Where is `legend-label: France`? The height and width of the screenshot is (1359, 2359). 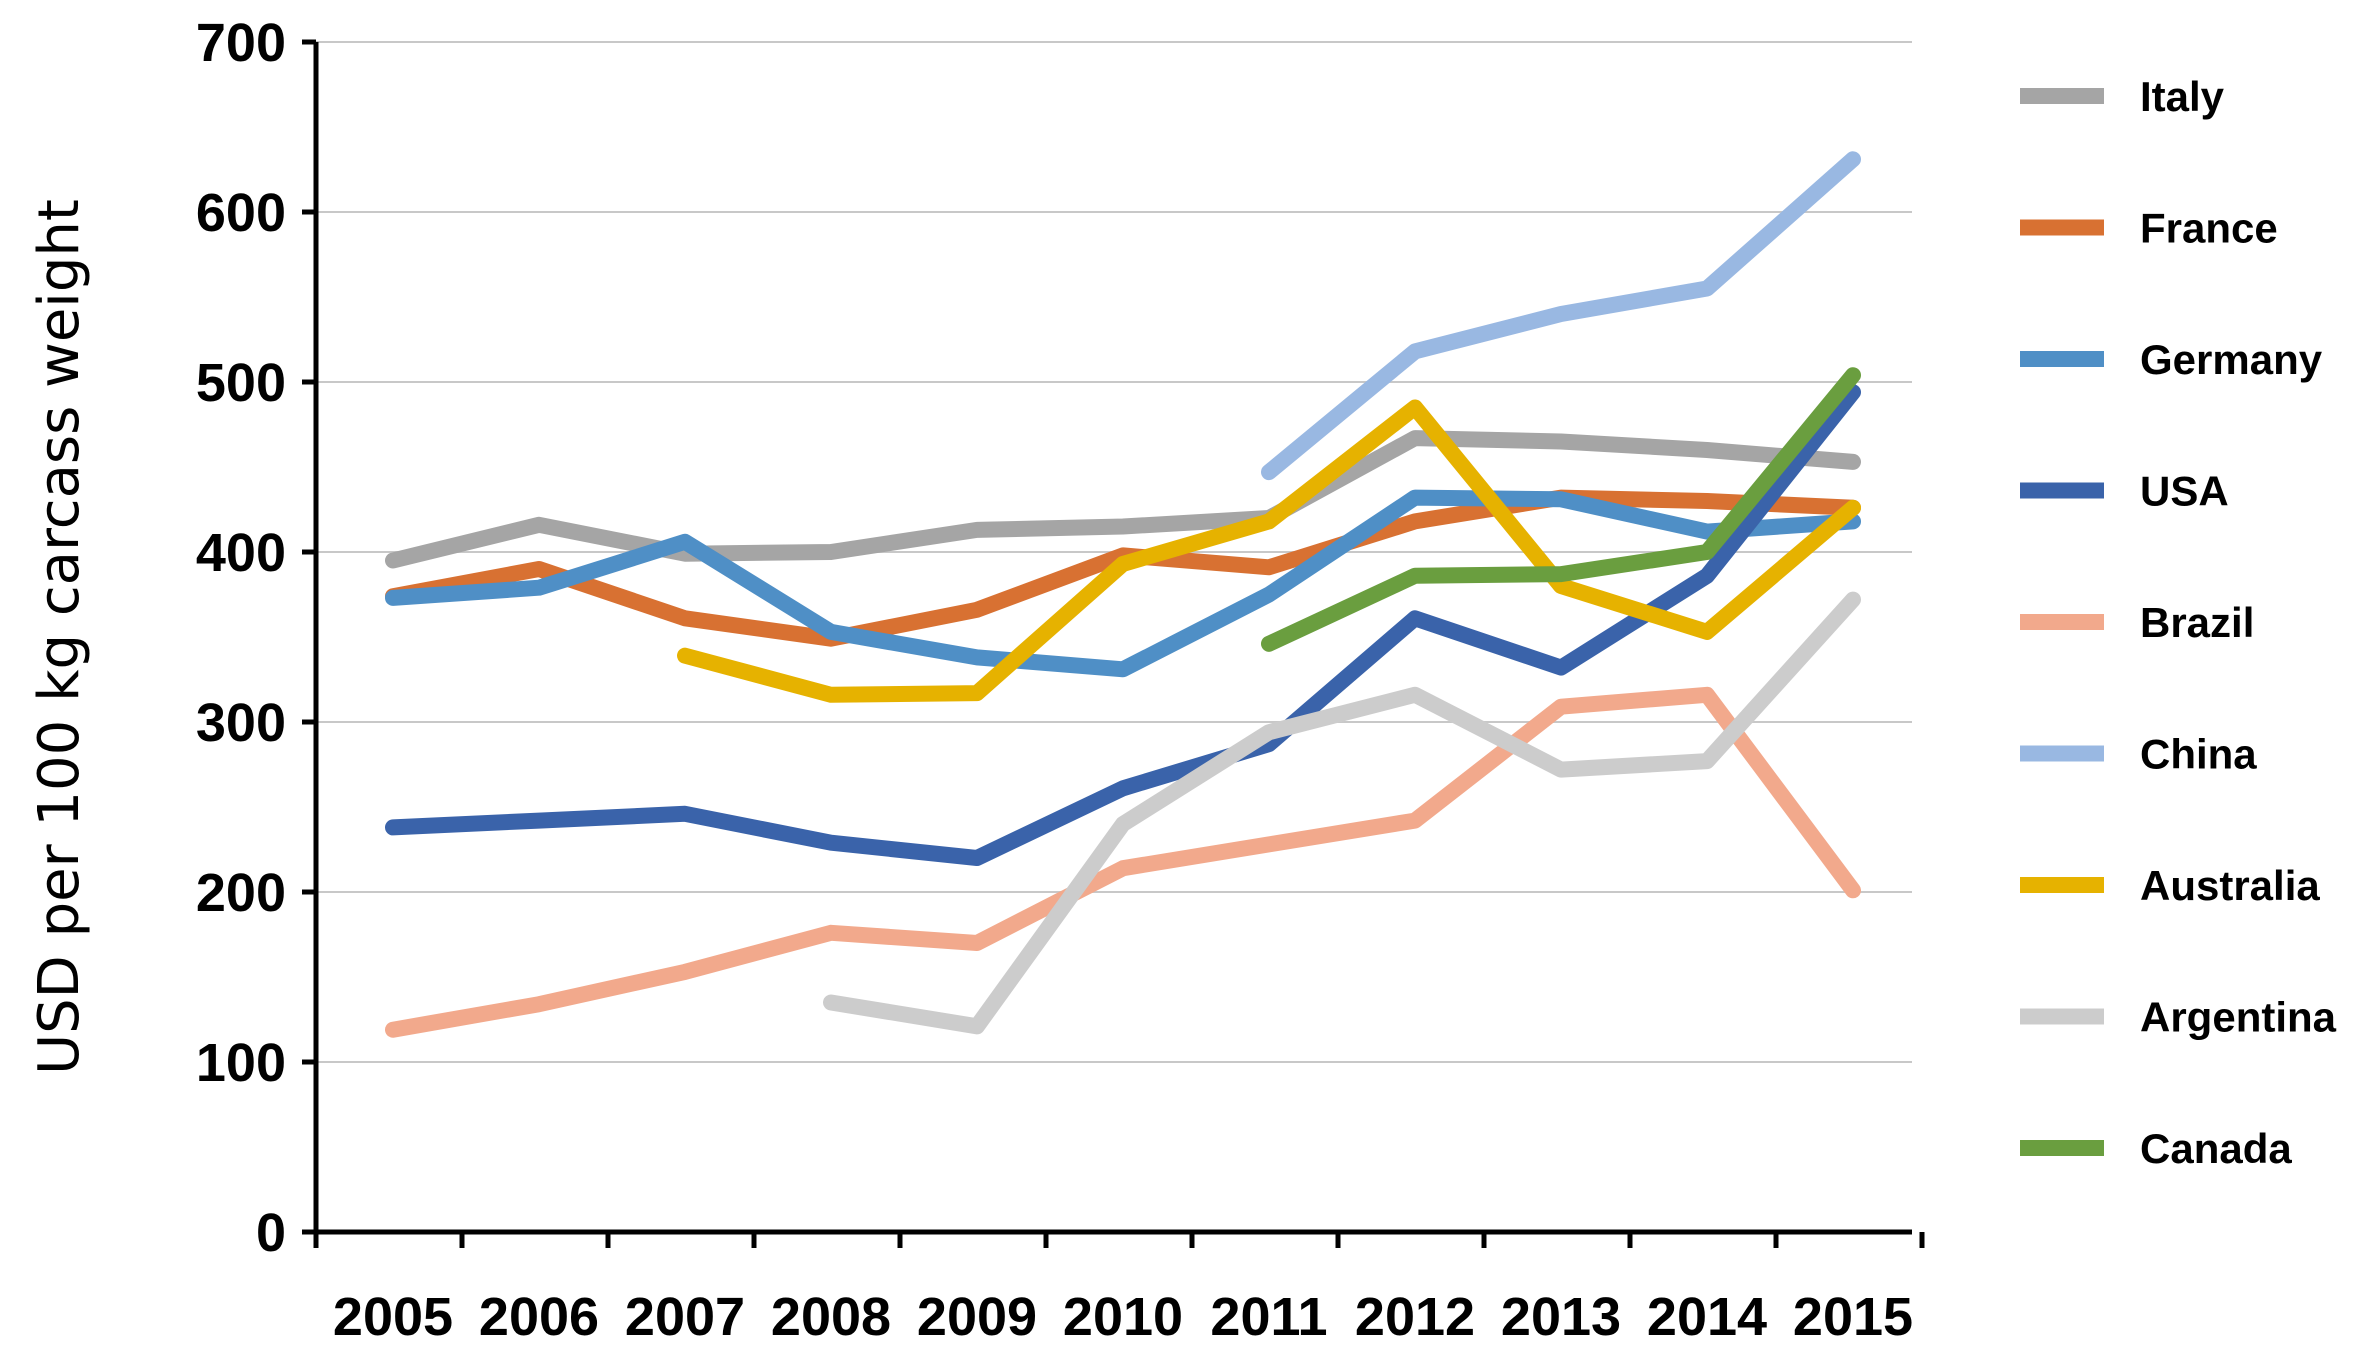
legend-label: France is located at coordinates (2209, 228).